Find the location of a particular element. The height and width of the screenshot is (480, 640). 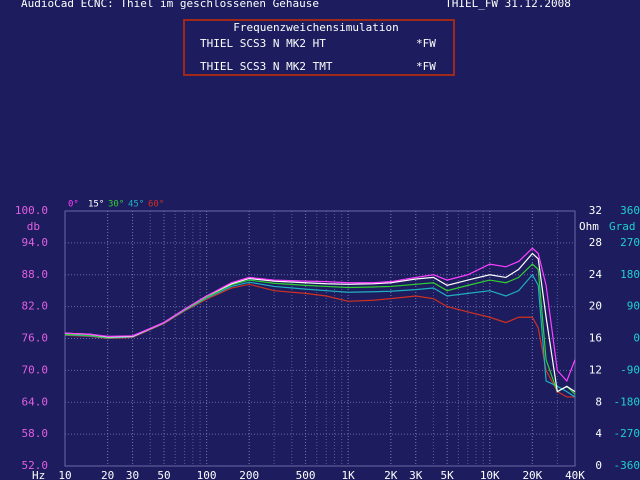

x-axis-label: Hz is located at coordinates (38, 474).